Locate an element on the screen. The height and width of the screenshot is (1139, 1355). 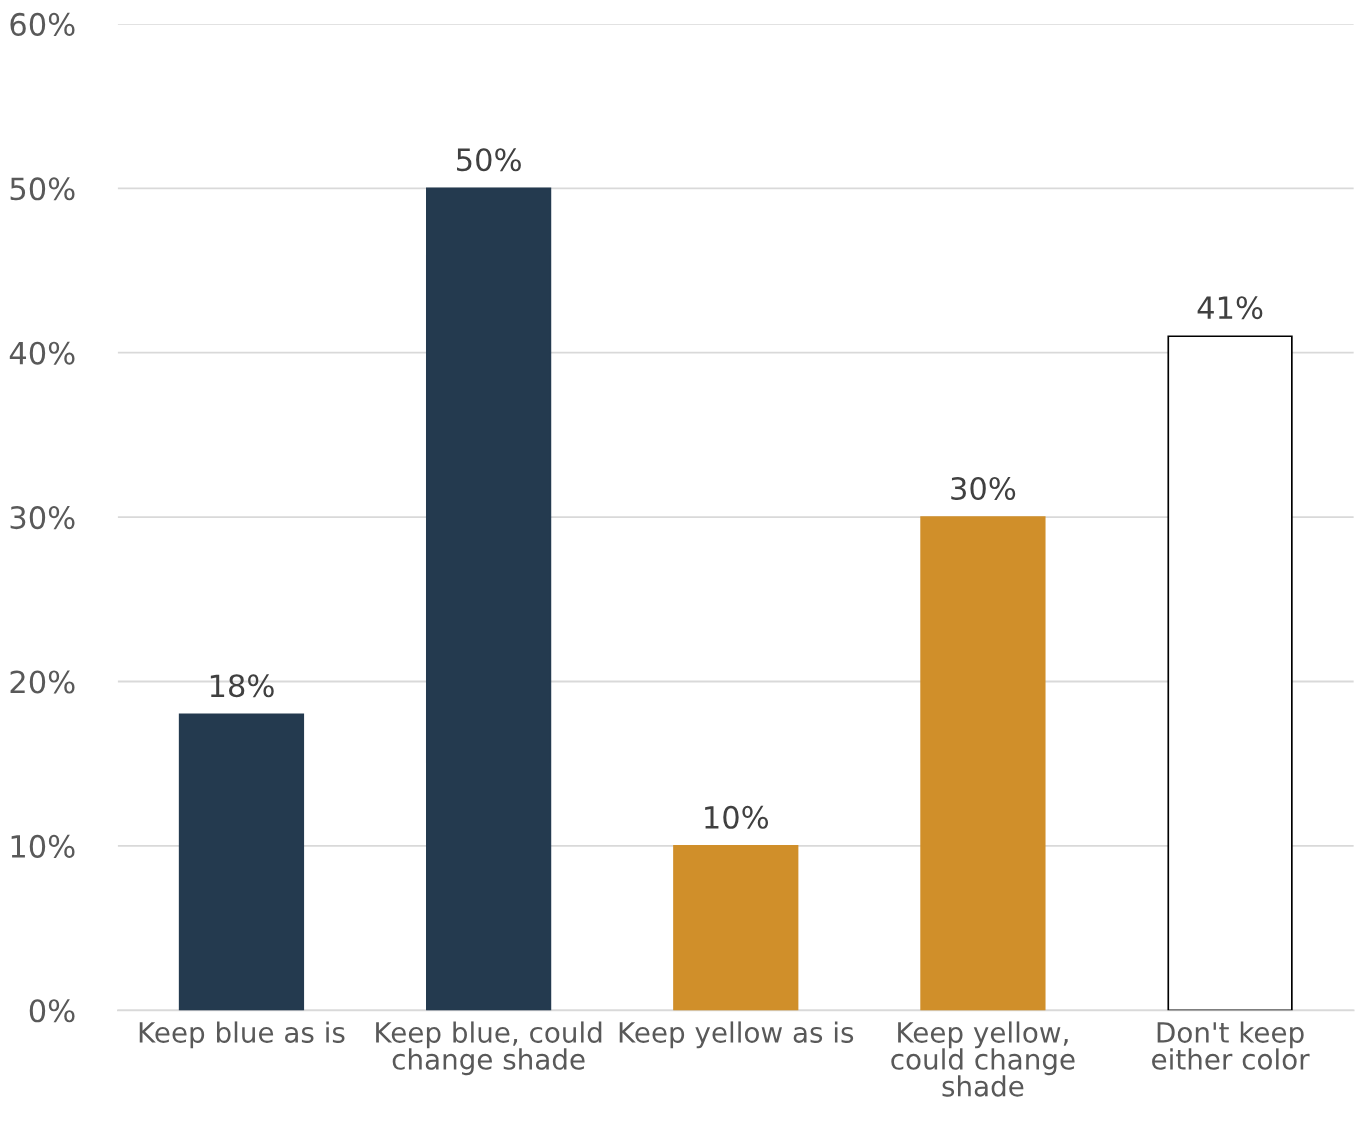
data-label: 18% is located at coordinates (242, 686).